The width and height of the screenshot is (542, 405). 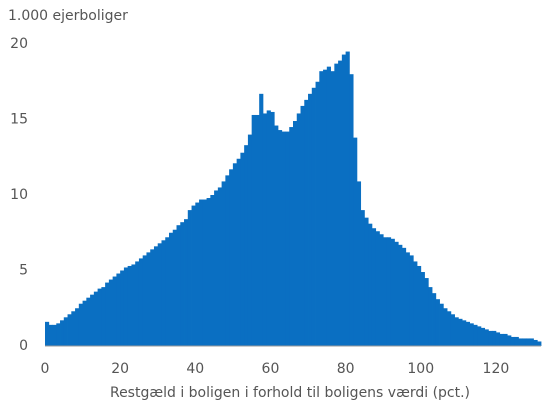 What do you see at coordinates (195, 369) in the screenshot?
I see `x-tick-label: 40` at bounding box center [195, 369].